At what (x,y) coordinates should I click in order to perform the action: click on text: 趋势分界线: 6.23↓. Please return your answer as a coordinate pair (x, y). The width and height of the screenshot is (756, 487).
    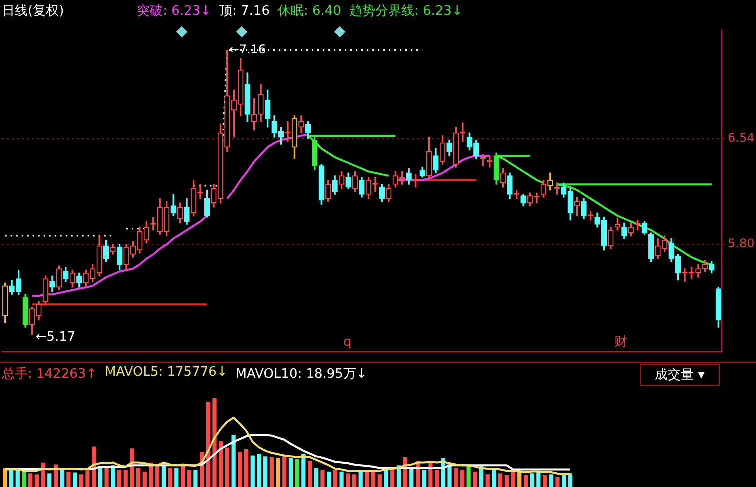
    Looking at the image, I should click on (406, 11).